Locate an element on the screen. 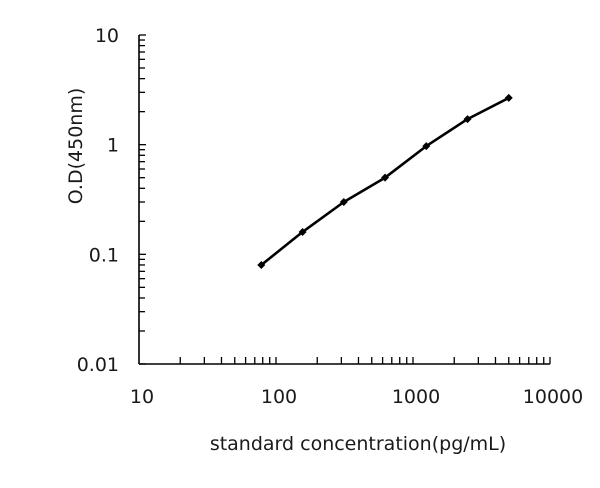  x-axis-title: standard concentration(pg/mL) is located at coordinates (358, 444).